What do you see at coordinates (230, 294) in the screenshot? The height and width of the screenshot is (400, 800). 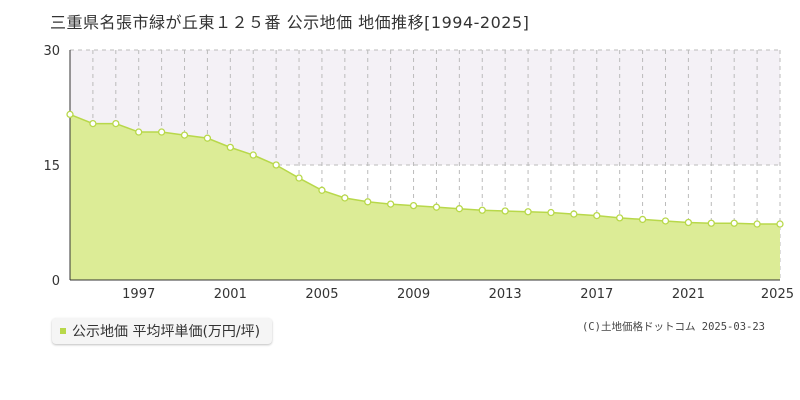 I see `x-tick-label: 2001` at bounding box center [230, 294].